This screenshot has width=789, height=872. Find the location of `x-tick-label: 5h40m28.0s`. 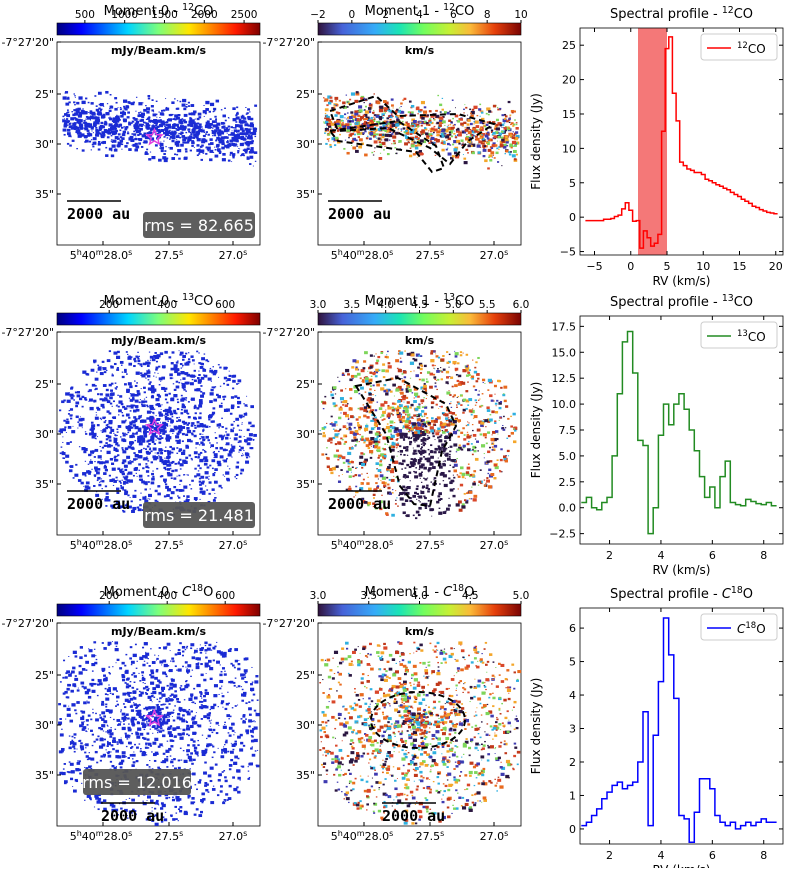

x-tick-label: 5h40m28.0s is located at coordinates (101, 255).